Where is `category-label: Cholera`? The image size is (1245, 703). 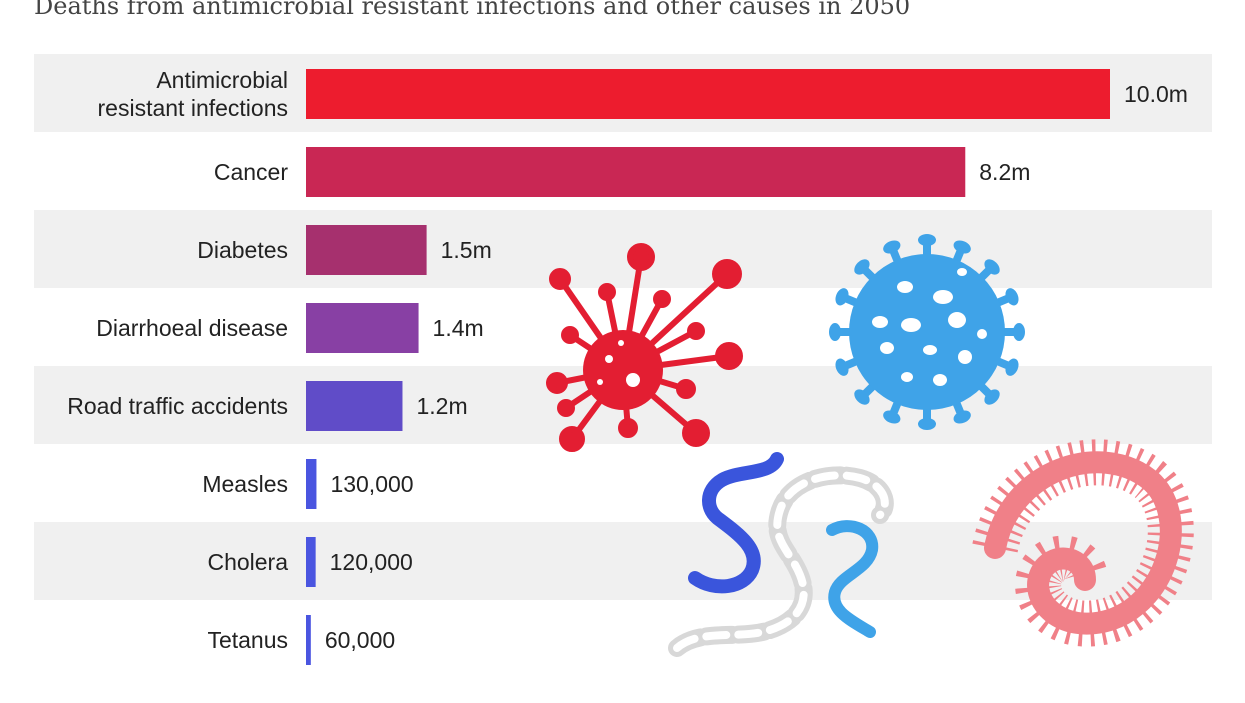
category-label: Cholera is located at coordinates (247, 562).